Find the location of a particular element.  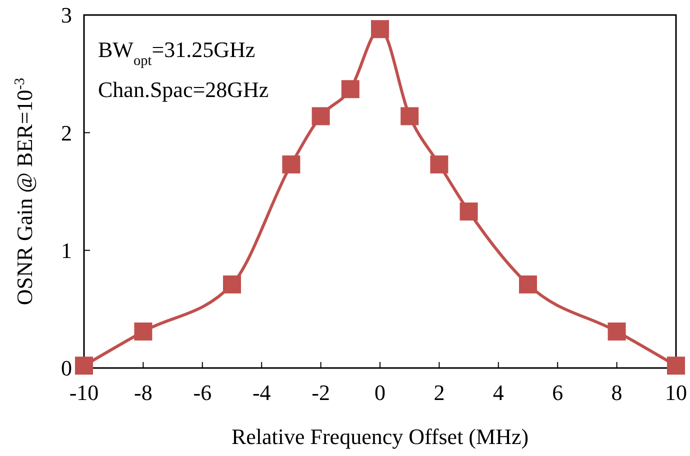

y-tick-label: 2 is located at coordinates (66, 133).